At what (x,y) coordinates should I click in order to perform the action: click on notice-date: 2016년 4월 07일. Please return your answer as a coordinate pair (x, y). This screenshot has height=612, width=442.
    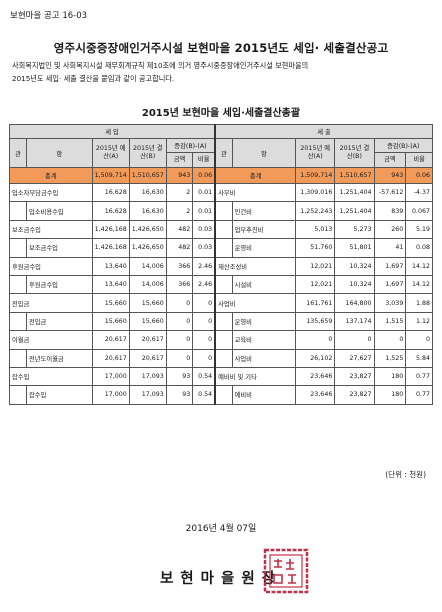
    Looking at the image, I should click on (221, 529).